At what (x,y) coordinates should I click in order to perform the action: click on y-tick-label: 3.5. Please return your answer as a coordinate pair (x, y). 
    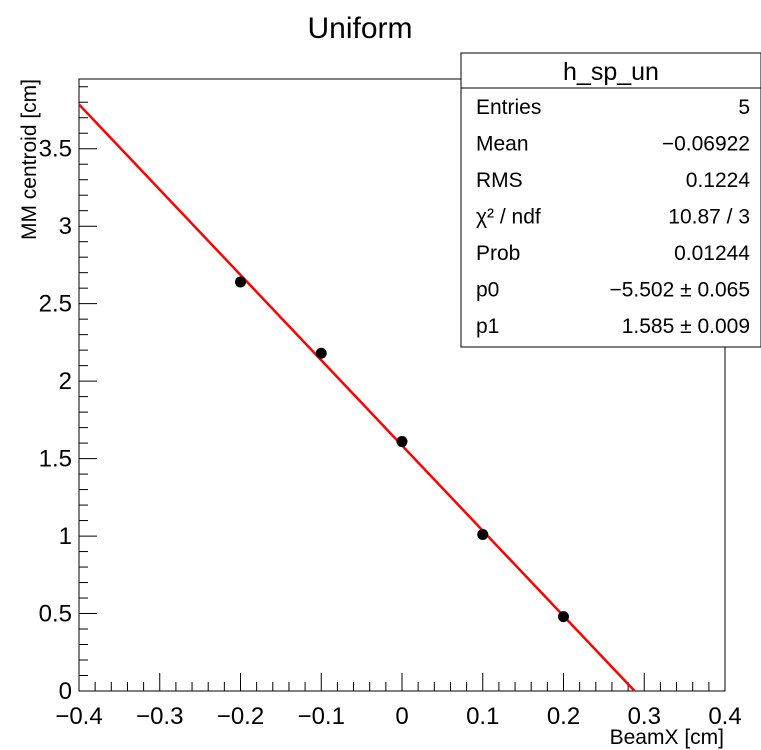
    Looking at the image, I should click on (55, 149).